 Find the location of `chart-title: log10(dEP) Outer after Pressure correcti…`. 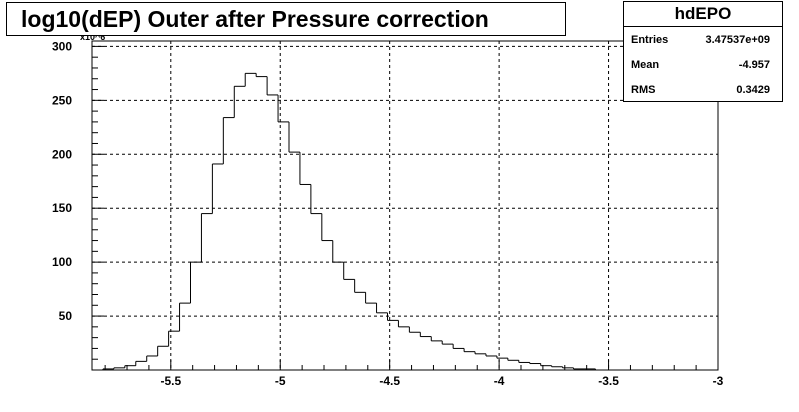

chart-title: log10(dEP) Outer after Pressure correcti… is located at coordinates (286, 19).